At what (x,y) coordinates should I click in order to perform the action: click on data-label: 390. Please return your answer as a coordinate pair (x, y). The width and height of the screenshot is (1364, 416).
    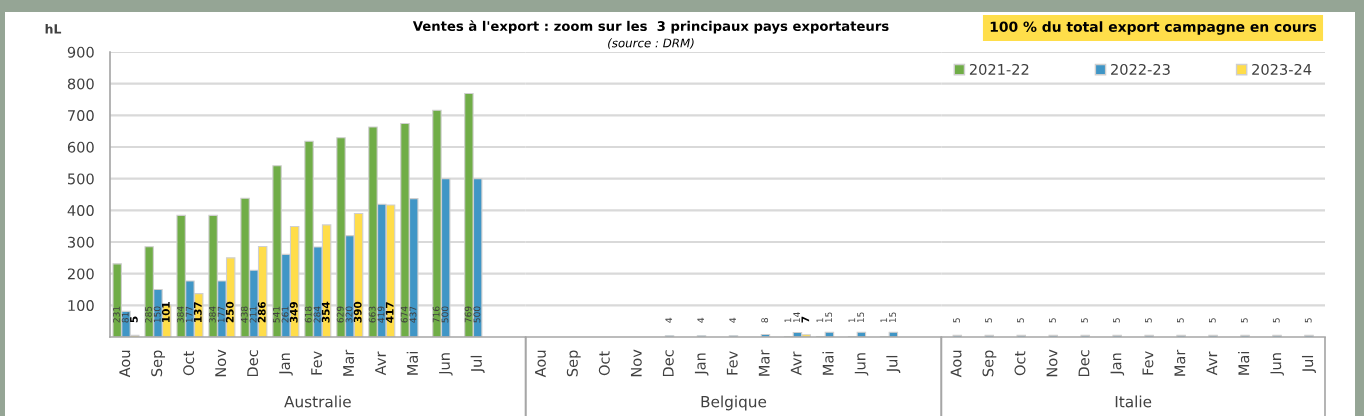
    Looking at the image, I should click on (357, 312).